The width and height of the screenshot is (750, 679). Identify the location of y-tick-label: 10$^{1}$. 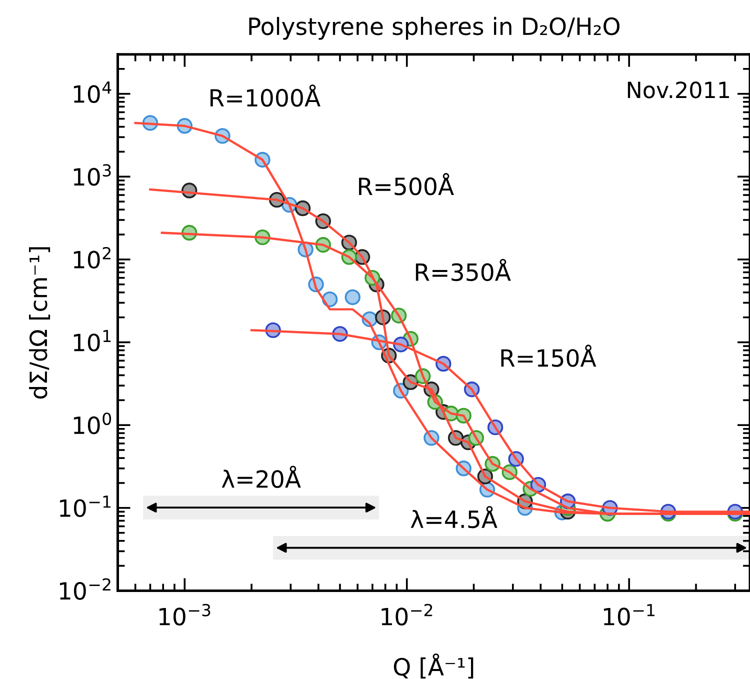
(92, 341).